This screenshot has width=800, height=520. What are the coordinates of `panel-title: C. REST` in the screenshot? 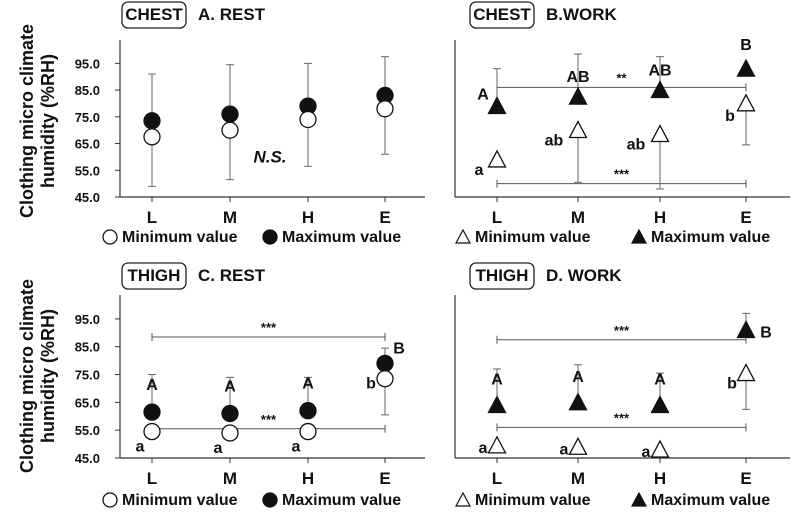 It's located at (232, 275).